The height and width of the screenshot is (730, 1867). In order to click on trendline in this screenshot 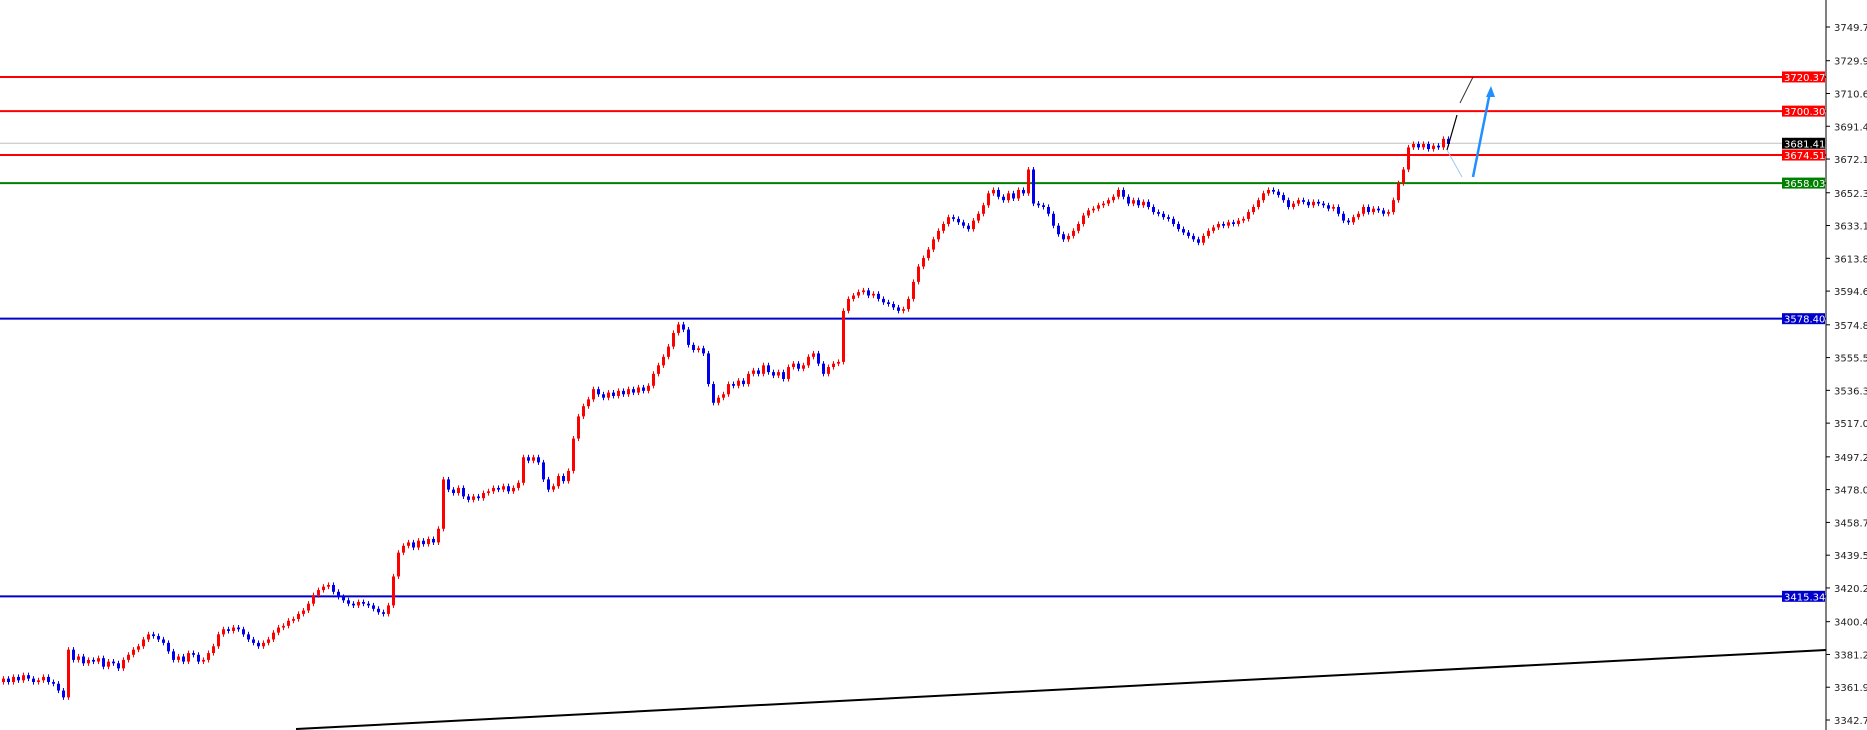, I will do `click(1061, 689)`.